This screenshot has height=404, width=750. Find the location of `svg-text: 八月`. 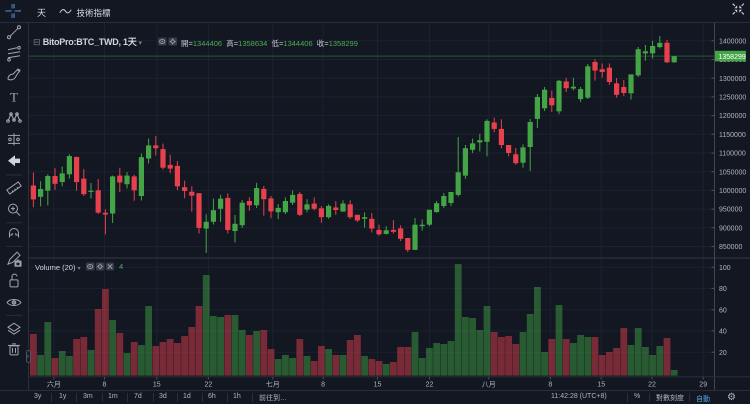

svg-text: 八月 is located at coordinates (489, 384).